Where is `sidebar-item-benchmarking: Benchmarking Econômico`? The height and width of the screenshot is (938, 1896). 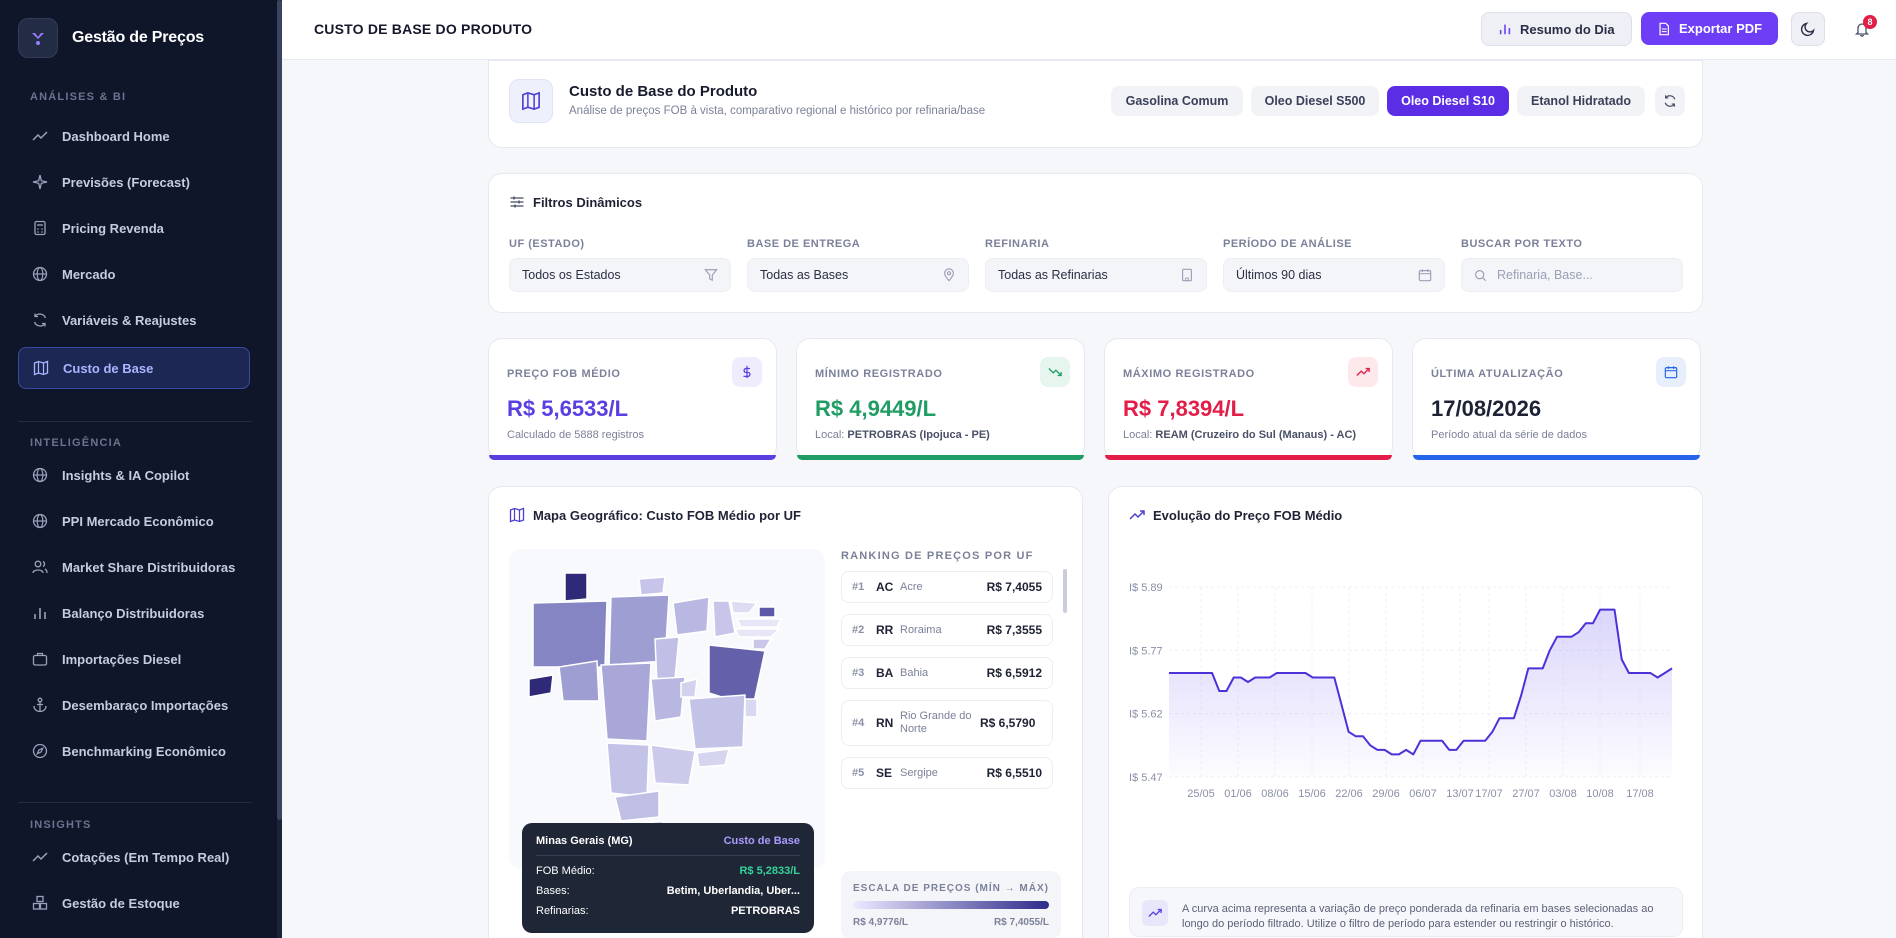
sidebar-item-benchmarking: Benchmarking Econômico is located at coordinates (134, 751).